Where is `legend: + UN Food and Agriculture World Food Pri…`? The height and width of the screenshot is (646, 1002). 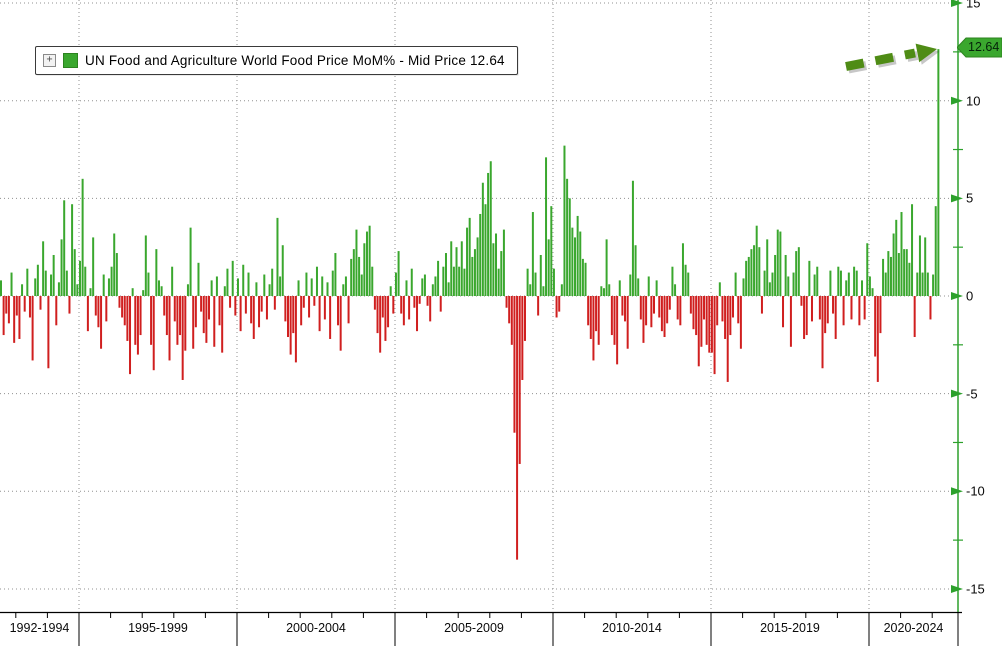
legend: + UN Food and Agriculture World Food Pri… is located at coordinates (276, 60).